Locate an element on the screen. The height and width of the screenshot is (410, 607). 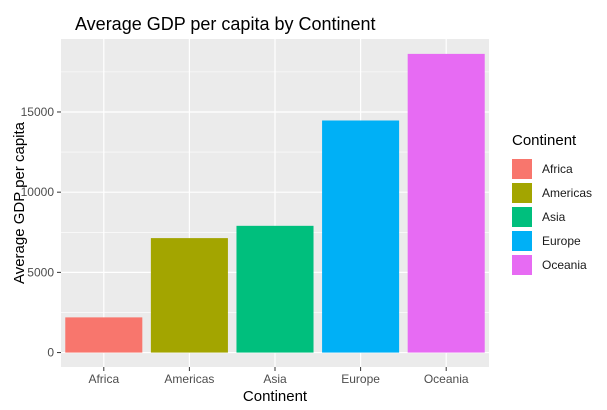
x-tick-label: Asia is located at coordinates (275, 379).